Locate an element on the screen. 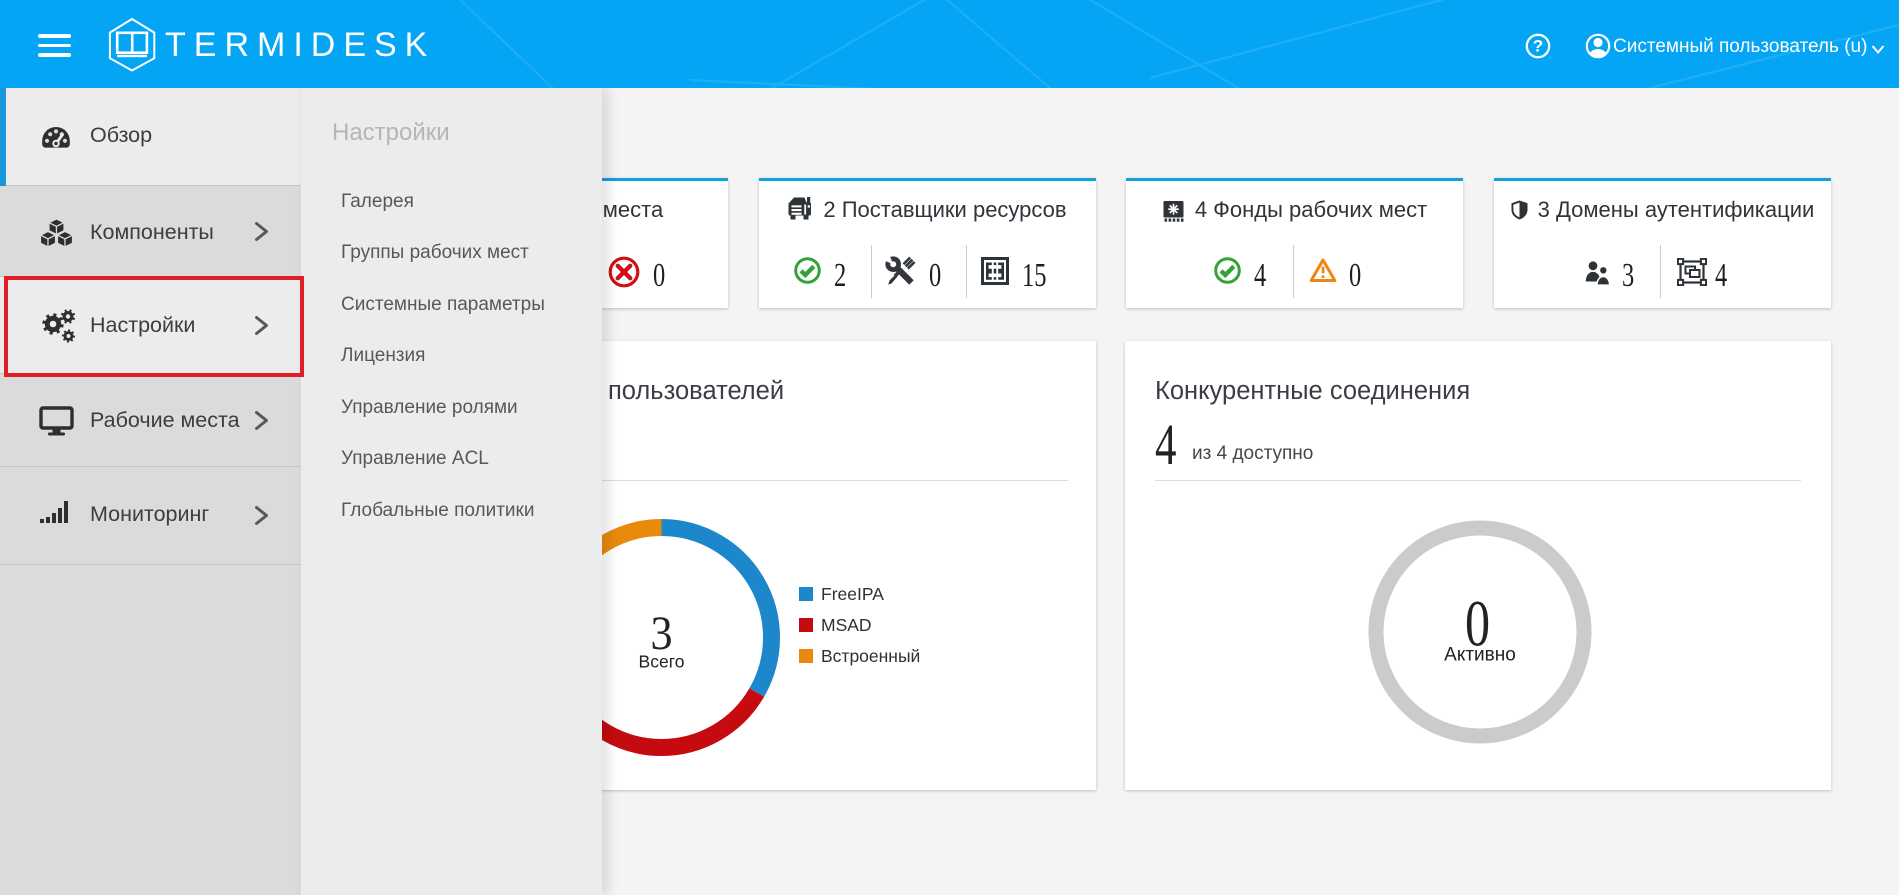 The height and width of the screenshot is (895, 1899). svg-text: Всего is located at coordinates (662, 662).